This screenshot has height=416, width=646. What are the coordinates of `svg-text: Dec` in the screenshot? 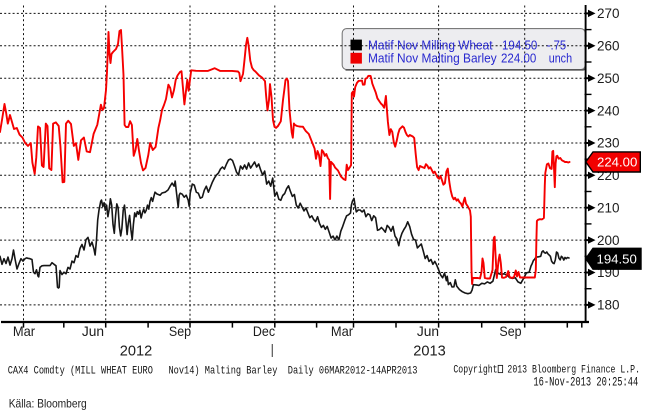 It's located at (264, 331).